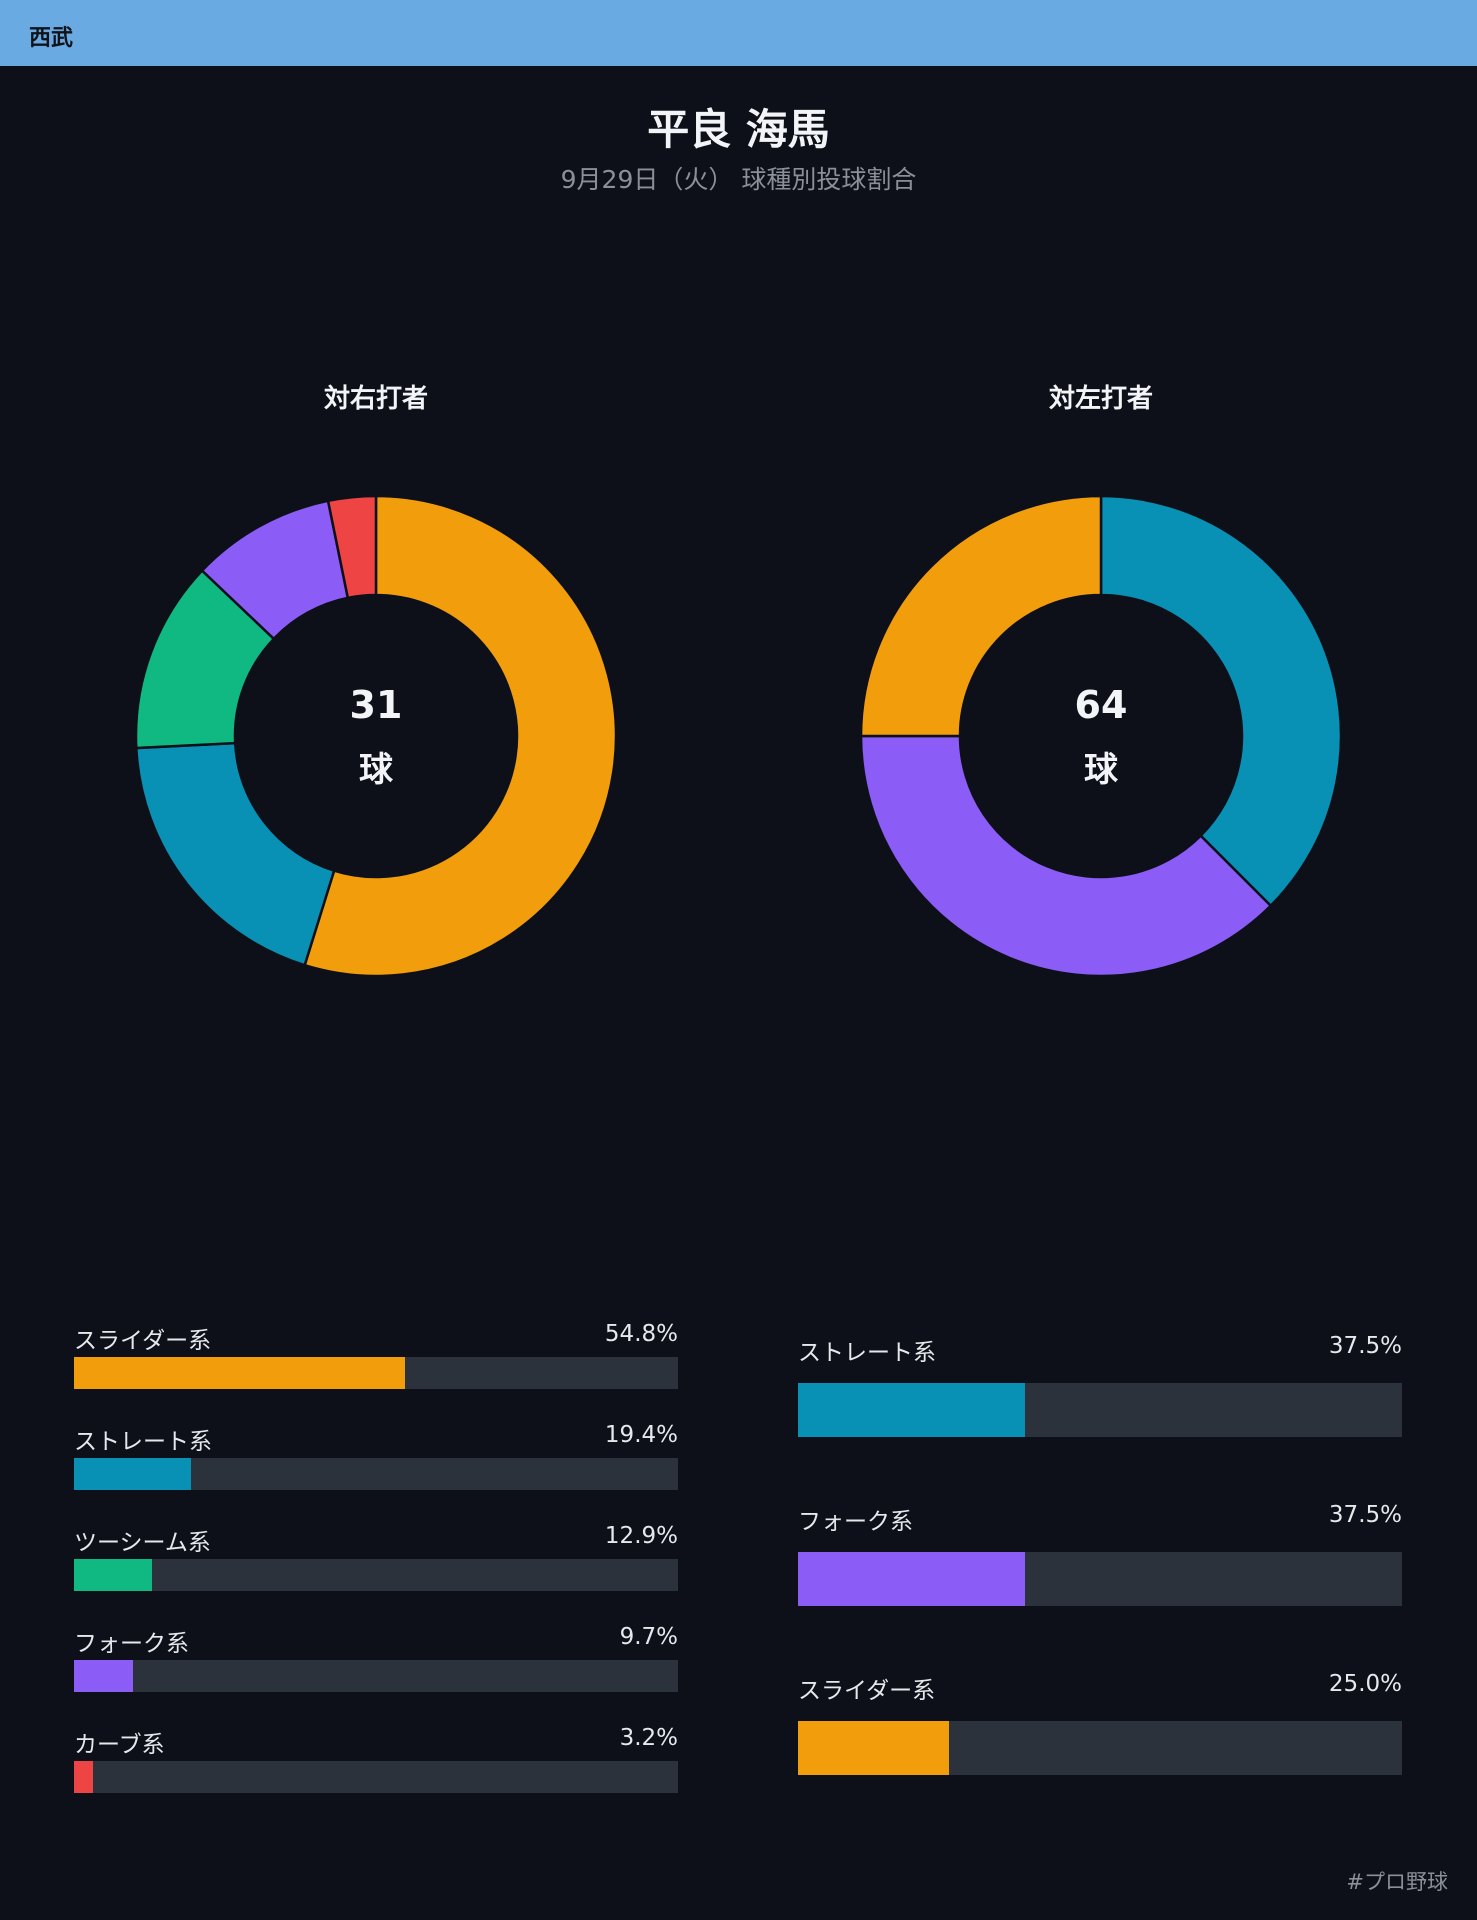 The height and width of the screenshot is (1920, 1477). I want to click on team-name: 西武, so click(51, 38).